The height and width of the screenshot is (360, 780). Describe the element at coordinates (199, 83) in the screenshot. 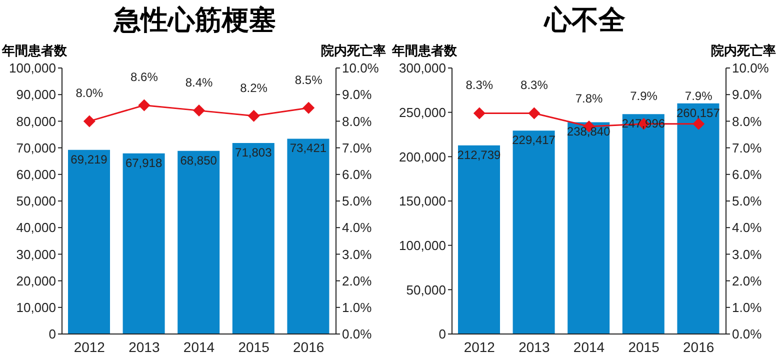

I see `data-label: 8.4%` at that location.